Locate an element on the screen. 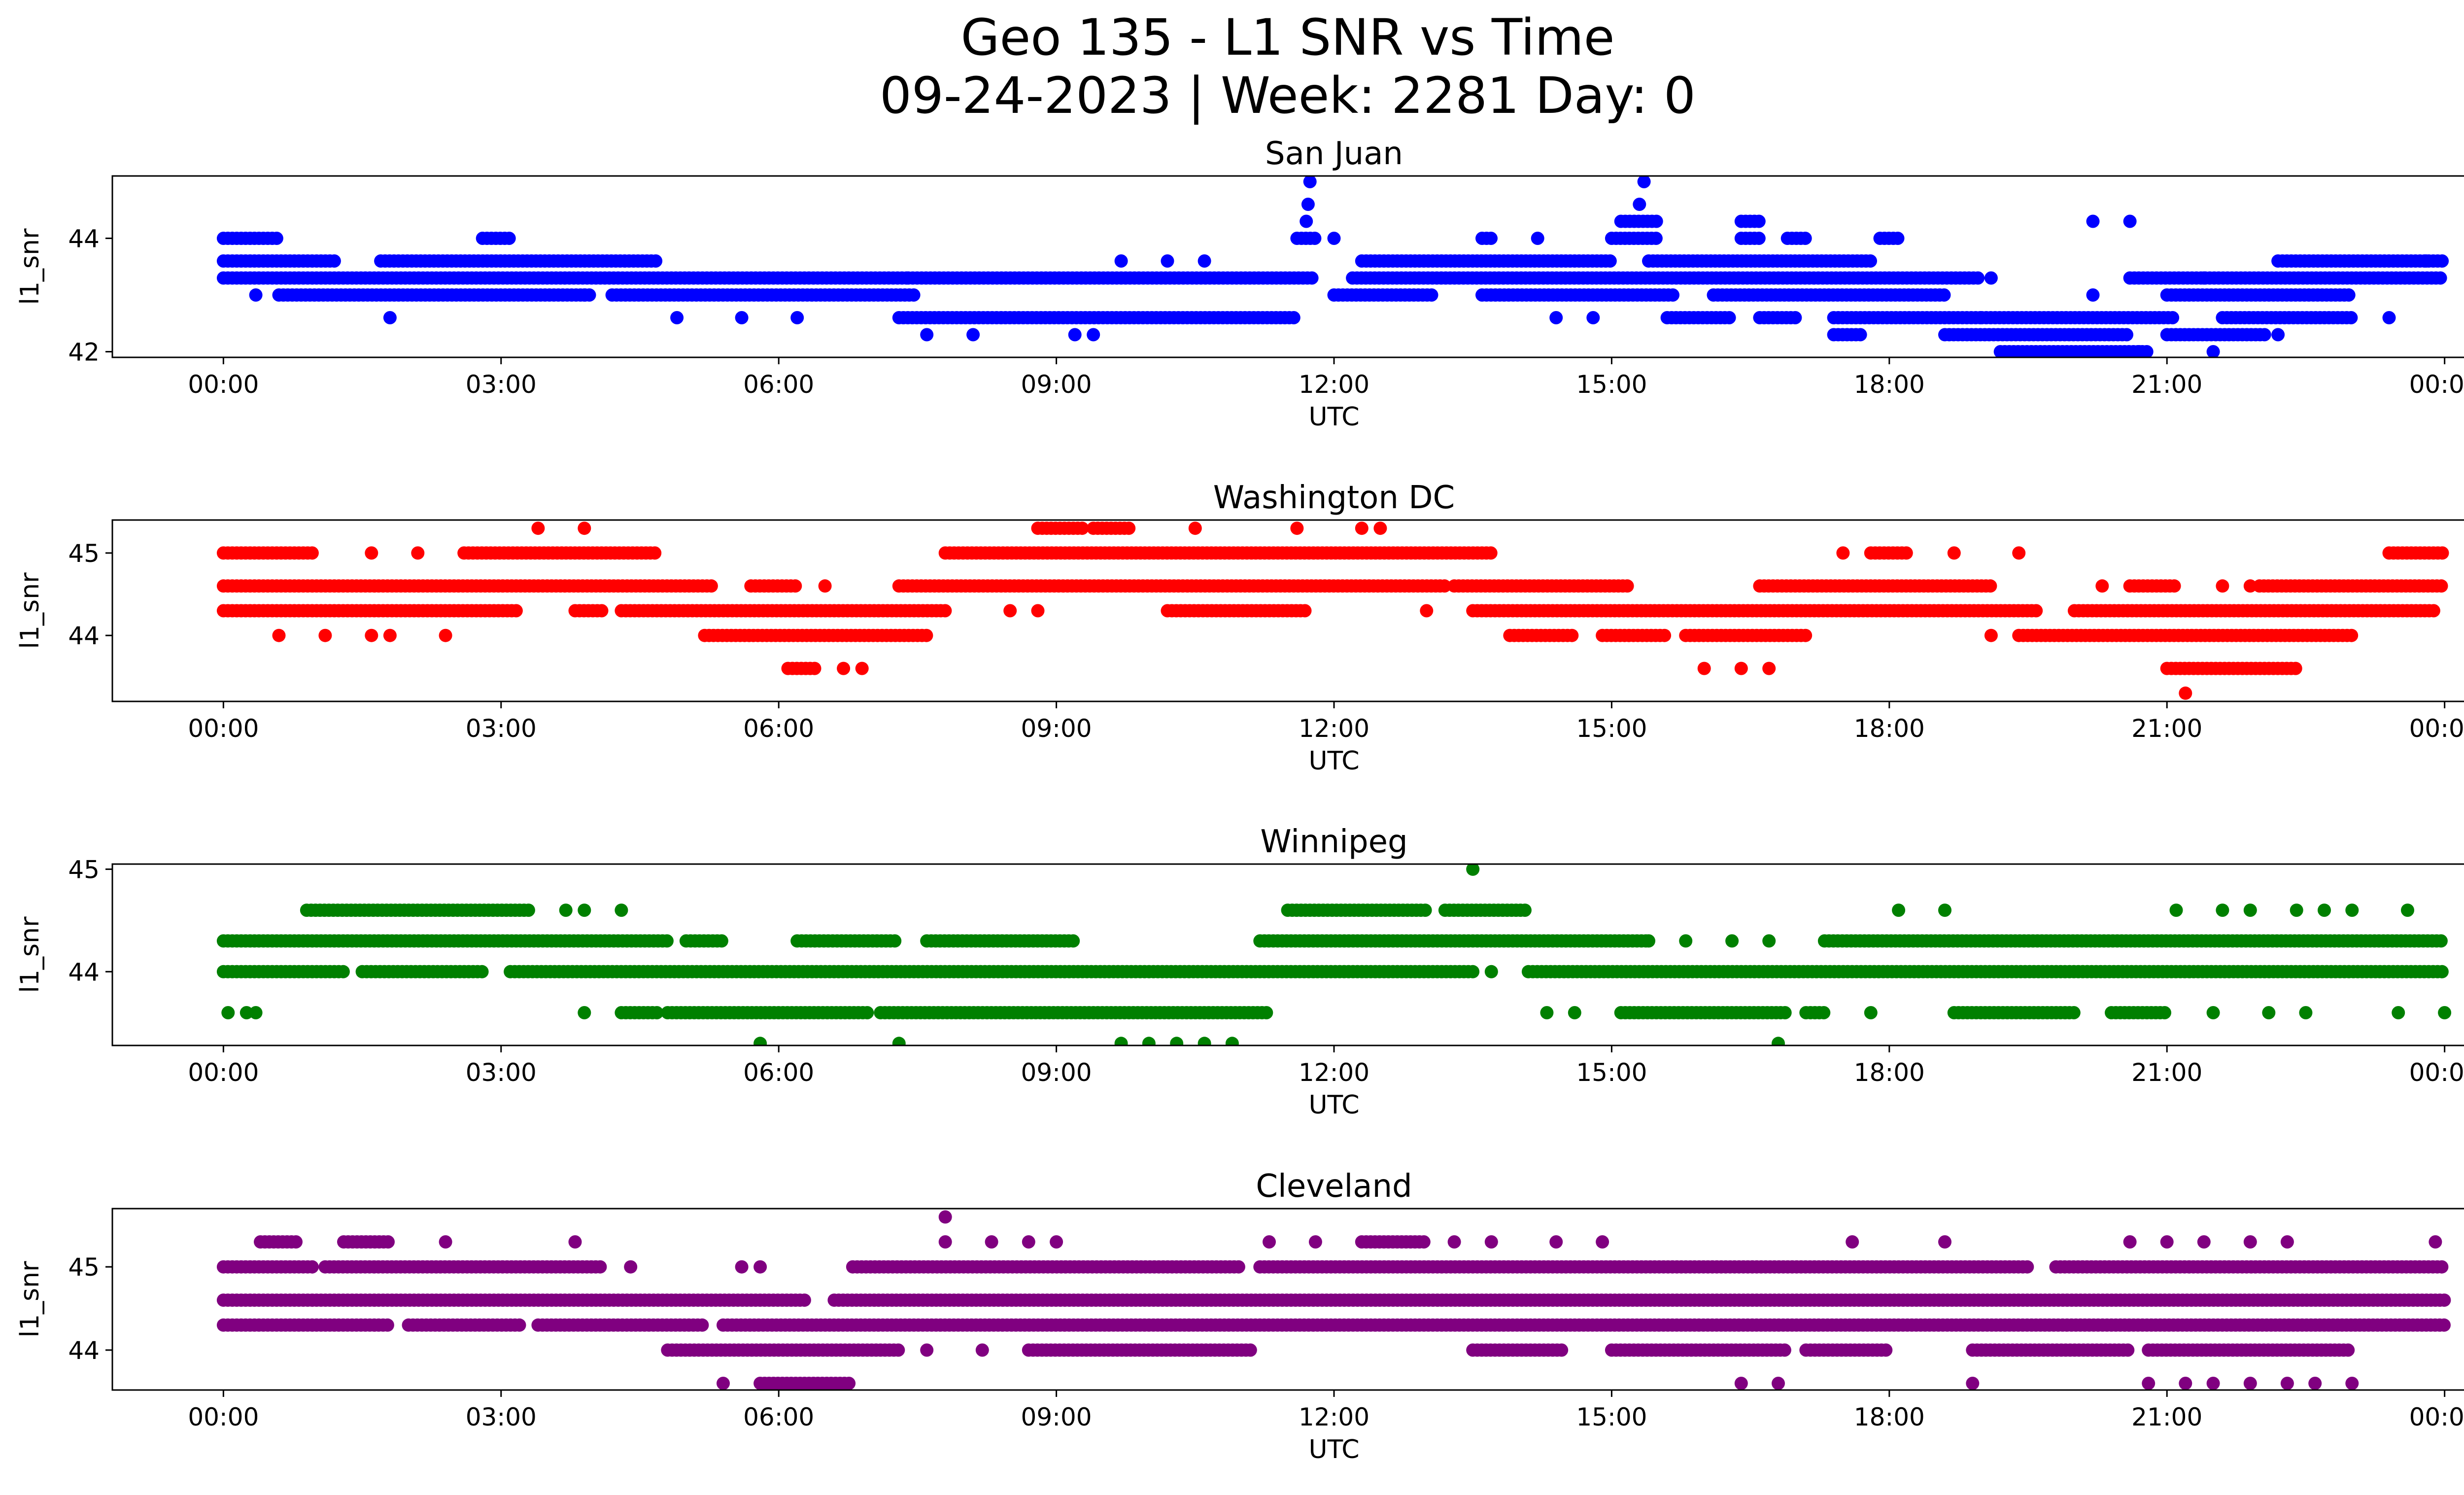 This screenshot has width=2464, height=1495. x-tick-label: 03:00 is located at coordinates (501, 728).